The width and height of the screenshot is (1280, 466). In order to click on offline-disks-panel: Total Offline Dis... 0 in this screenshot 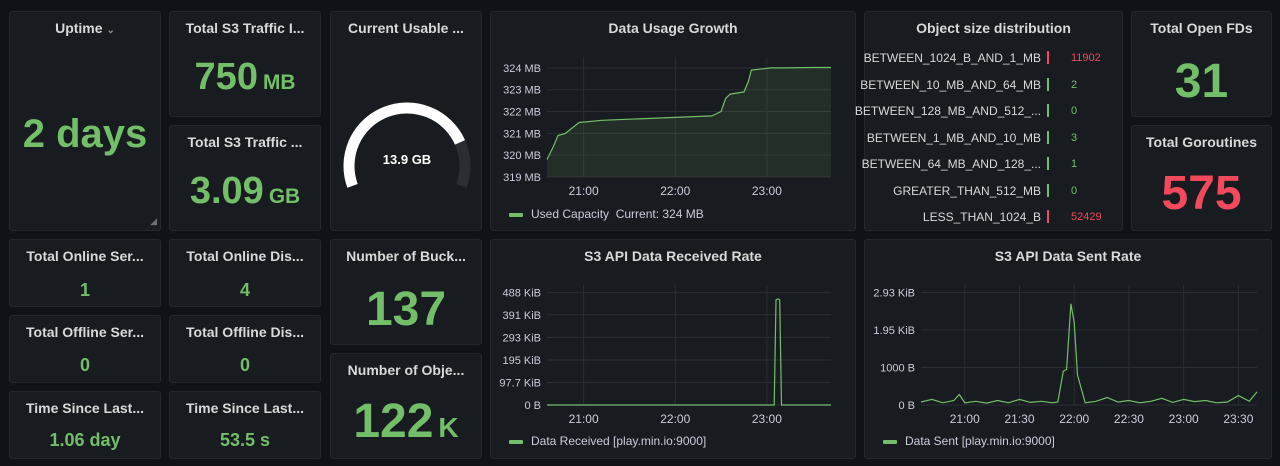, I will do `click(245, 349)`.